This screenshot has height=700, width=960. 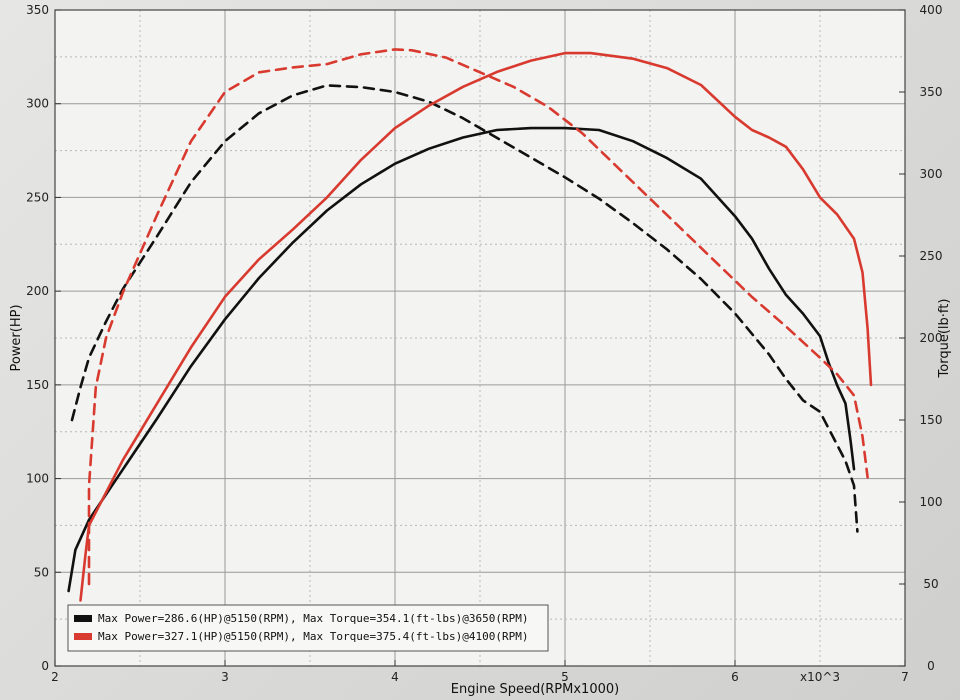 What do you see at coordinates (931, 10) in the screenshot?
I see `y2-tick-label: 400` at bounding box center [931, 10].